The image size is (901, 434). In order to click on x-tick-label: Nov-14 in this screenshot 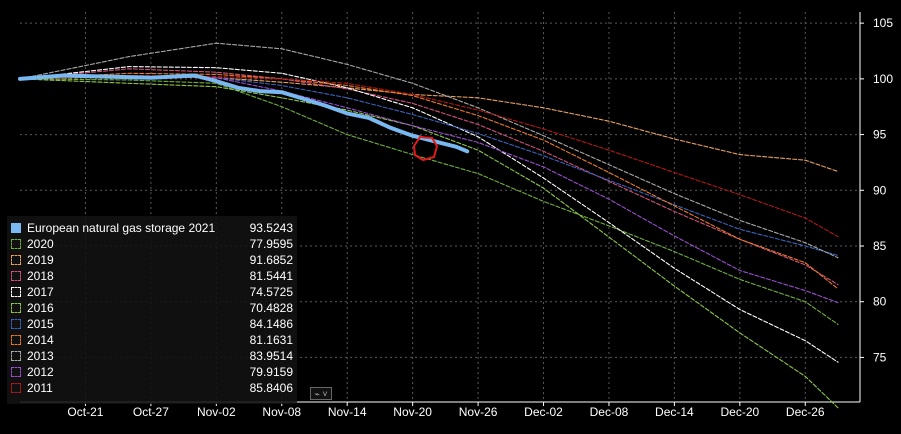, I will do `click(347, 412)`.